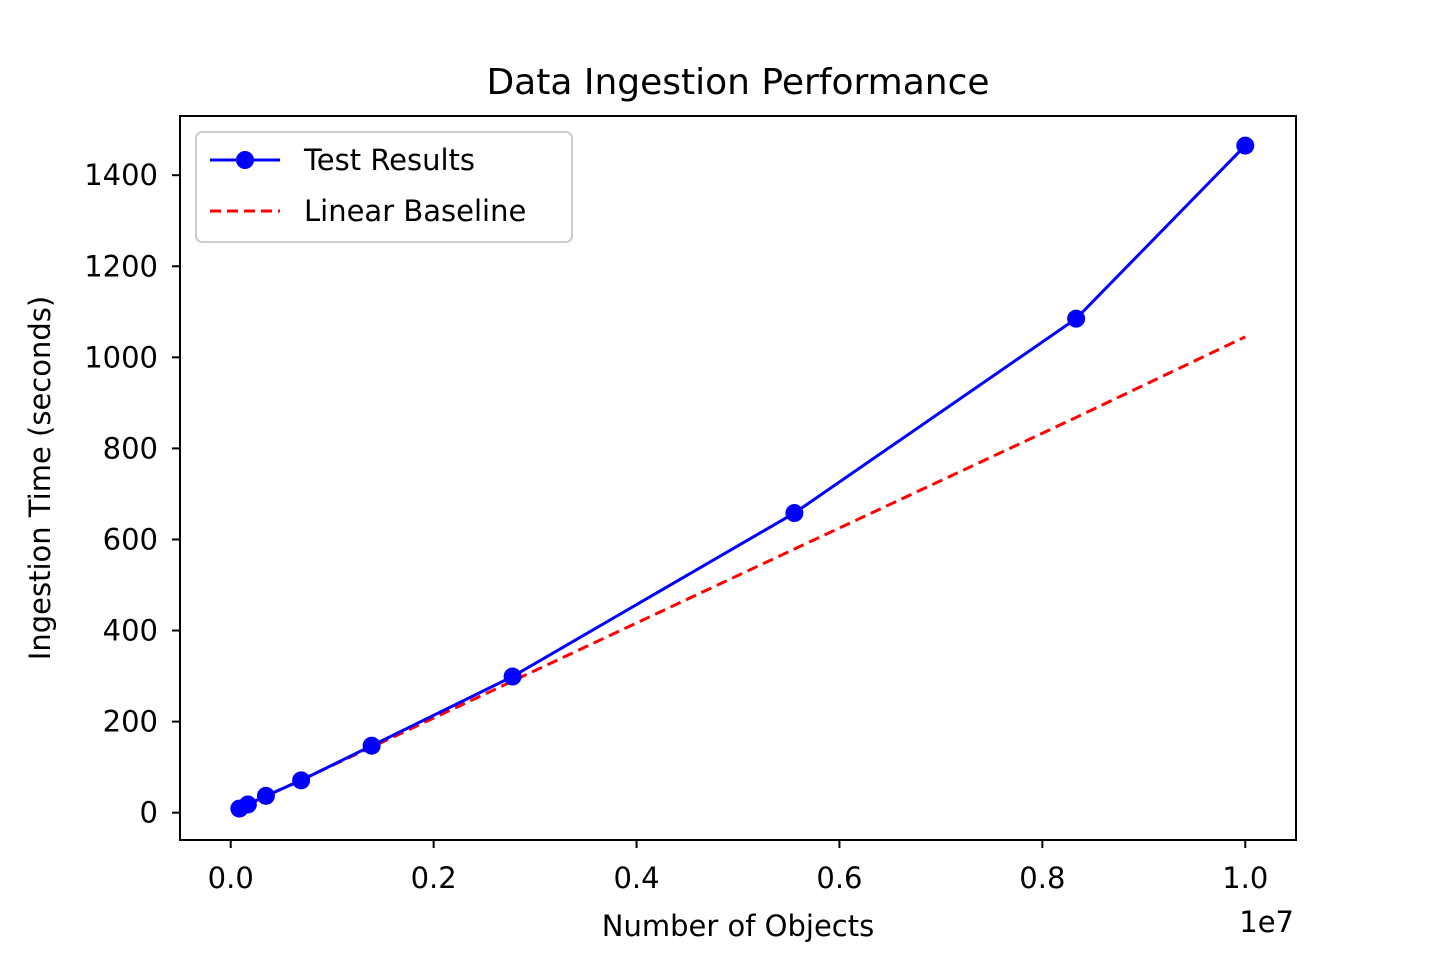 This screenshot has width=1440, height=960. What do you see at coordinates (149, 813) in the screenshot?
I see `y-tick-label: 0` at bounding box center [149, 813].